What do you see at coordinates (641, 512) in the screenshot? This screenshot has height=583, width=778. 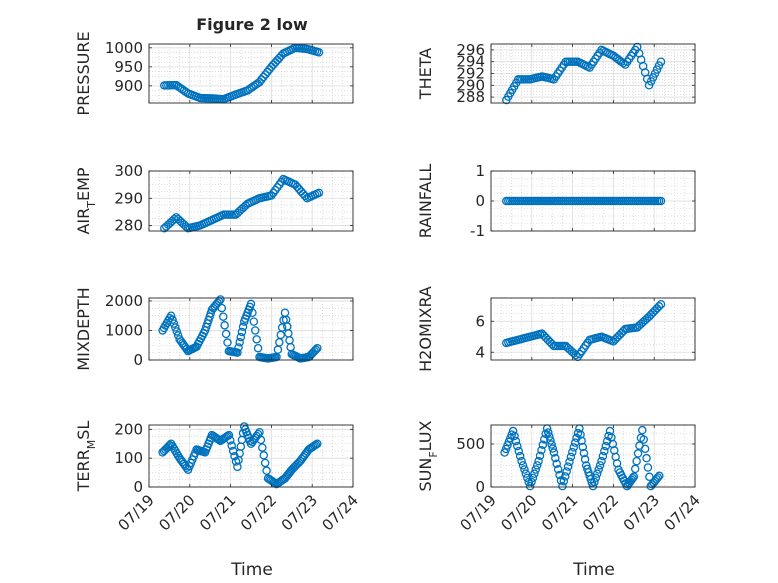 I see `x-tick-label: 07/23` at bounding box center [641, 512].